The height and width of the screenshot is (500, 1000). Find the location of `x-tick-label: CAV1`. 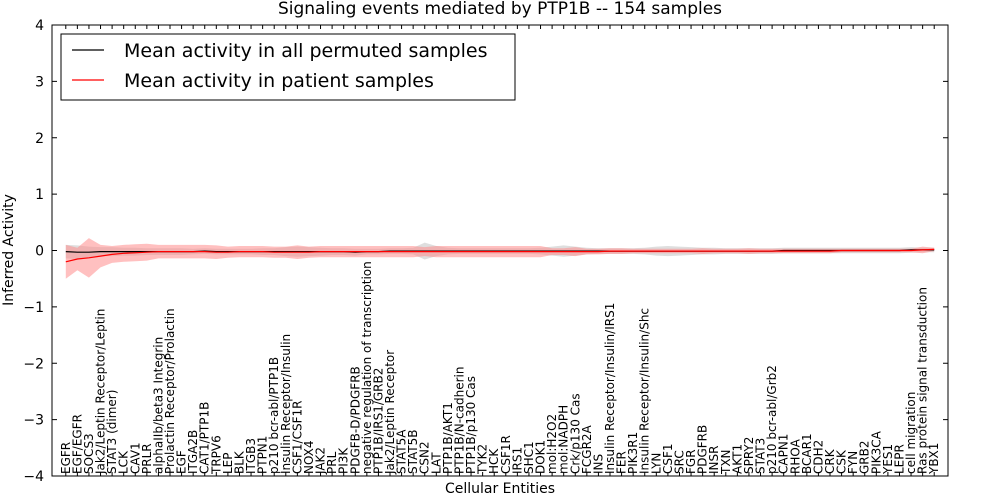

x-tick-label: CAV1 is located at coordinates (135, 458).